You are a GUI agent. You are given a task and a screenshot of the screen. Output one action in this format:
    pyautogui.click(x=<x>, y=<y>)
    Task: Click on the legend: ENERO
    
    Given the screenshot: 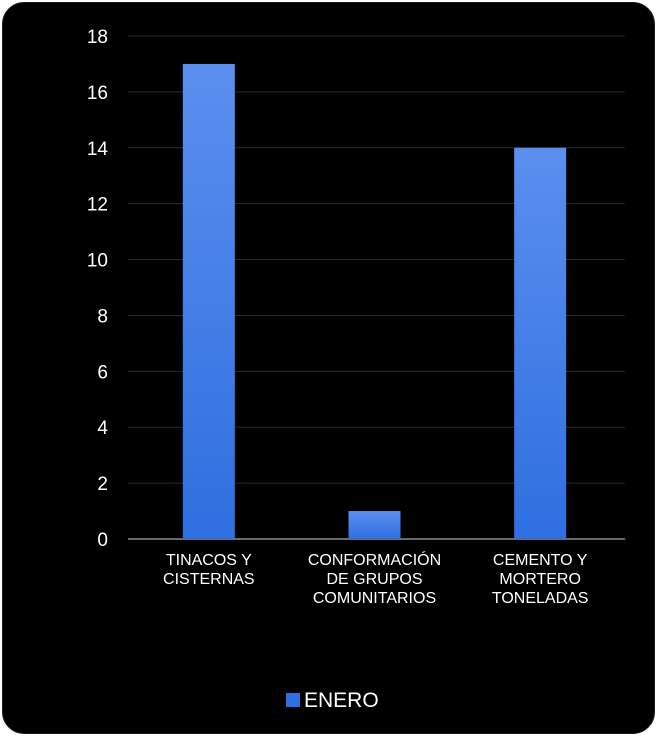 What is the action you would take?
    pyautogui.click(x=332, y=700)
    